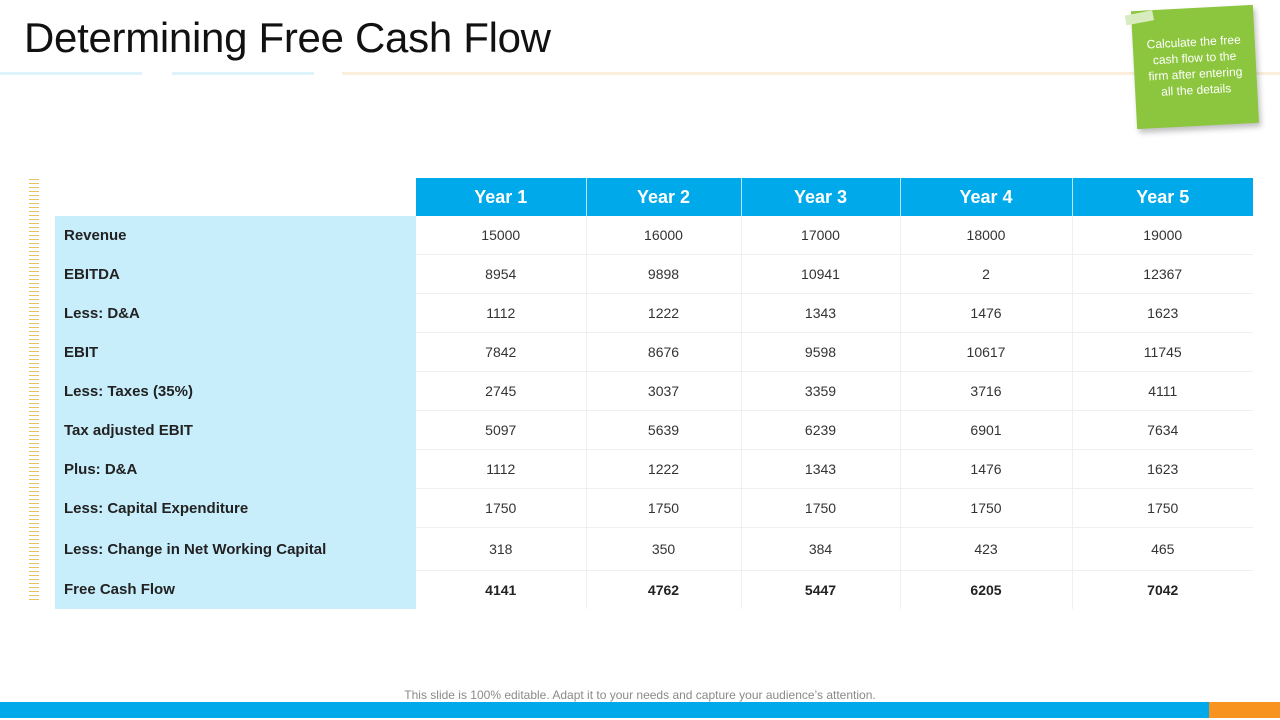 This screenshot has height=720, width=1280. Describe the element at coordinates (821, 235) in the screenshot. I see `table-cell: 17000` at that location.